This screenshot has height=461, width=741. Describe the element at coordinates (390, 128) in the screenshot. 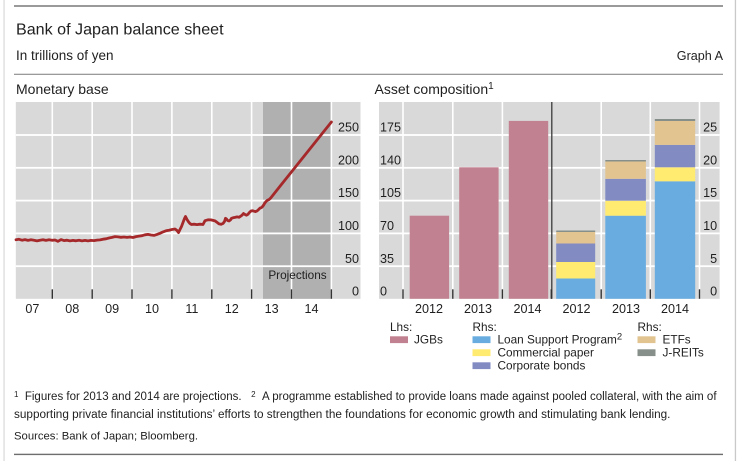

I see `svg-text: 175` at that location.